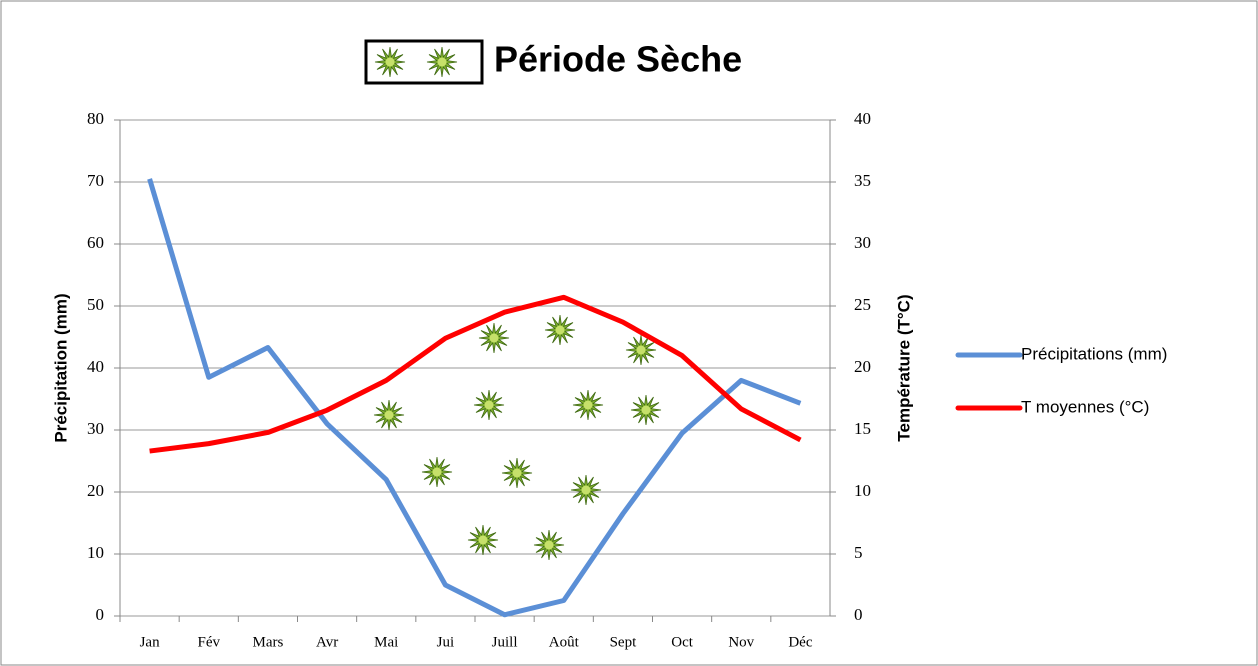 This screenshot has width=1258, height=666. Describe the element at coordinates (862, 118) in the screenshot. I see `y2-tick-label: 40` at that location.